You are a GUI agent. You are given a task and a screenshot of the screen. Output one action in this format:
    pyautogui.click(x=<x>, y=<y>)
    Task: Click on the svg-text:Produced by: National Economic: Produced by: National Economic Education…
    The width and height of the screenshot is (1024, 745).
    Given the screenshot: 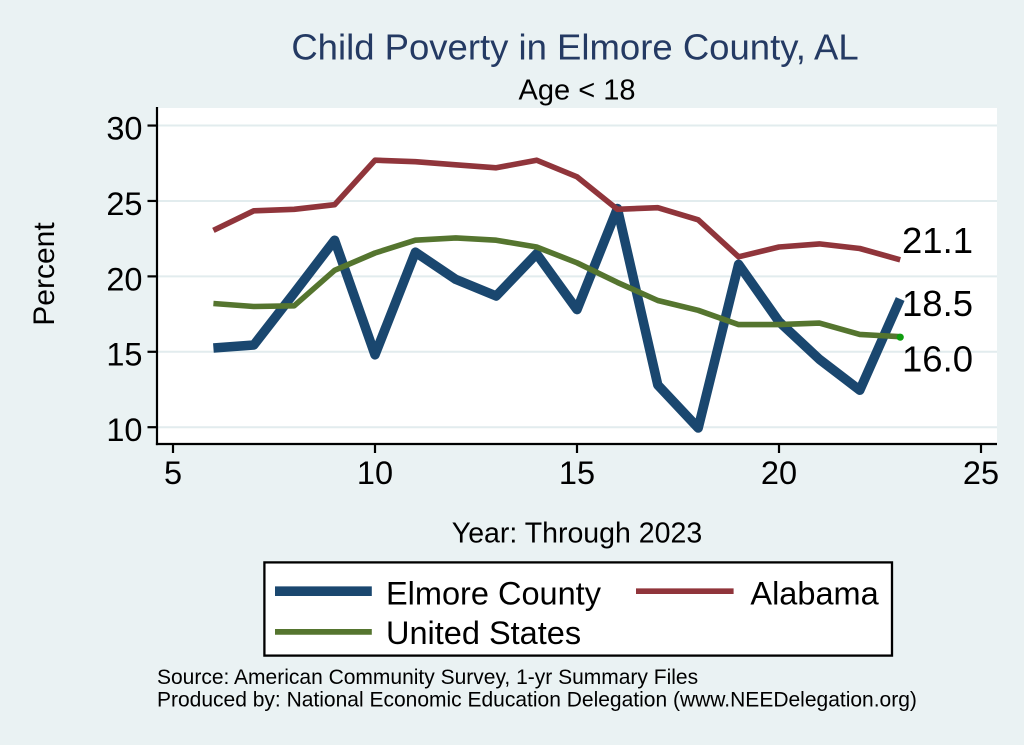 What is the action you would take?
    pyautogui.click(x=537, y=700)
    